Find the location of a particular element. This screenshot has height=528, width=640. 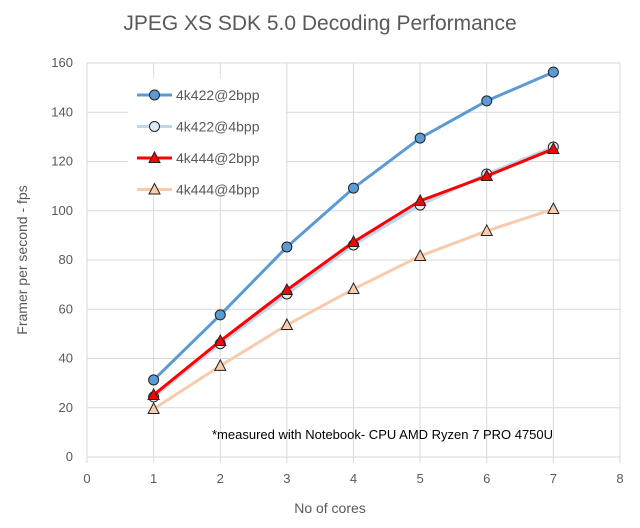

legend-label: 4k422@2bpp is located at coordinates (218, 95).